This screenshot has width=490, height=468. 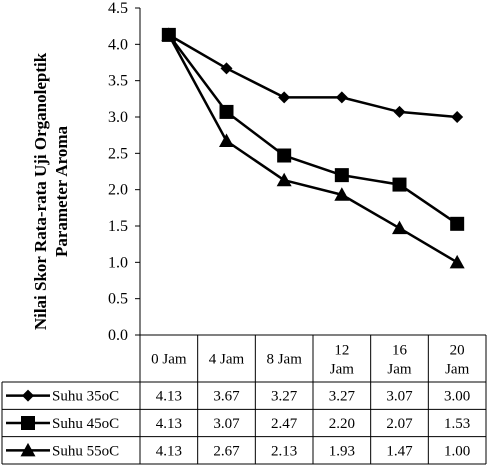 I want to click on x-category-label: 0 Jam, so click(x=169, y=360).